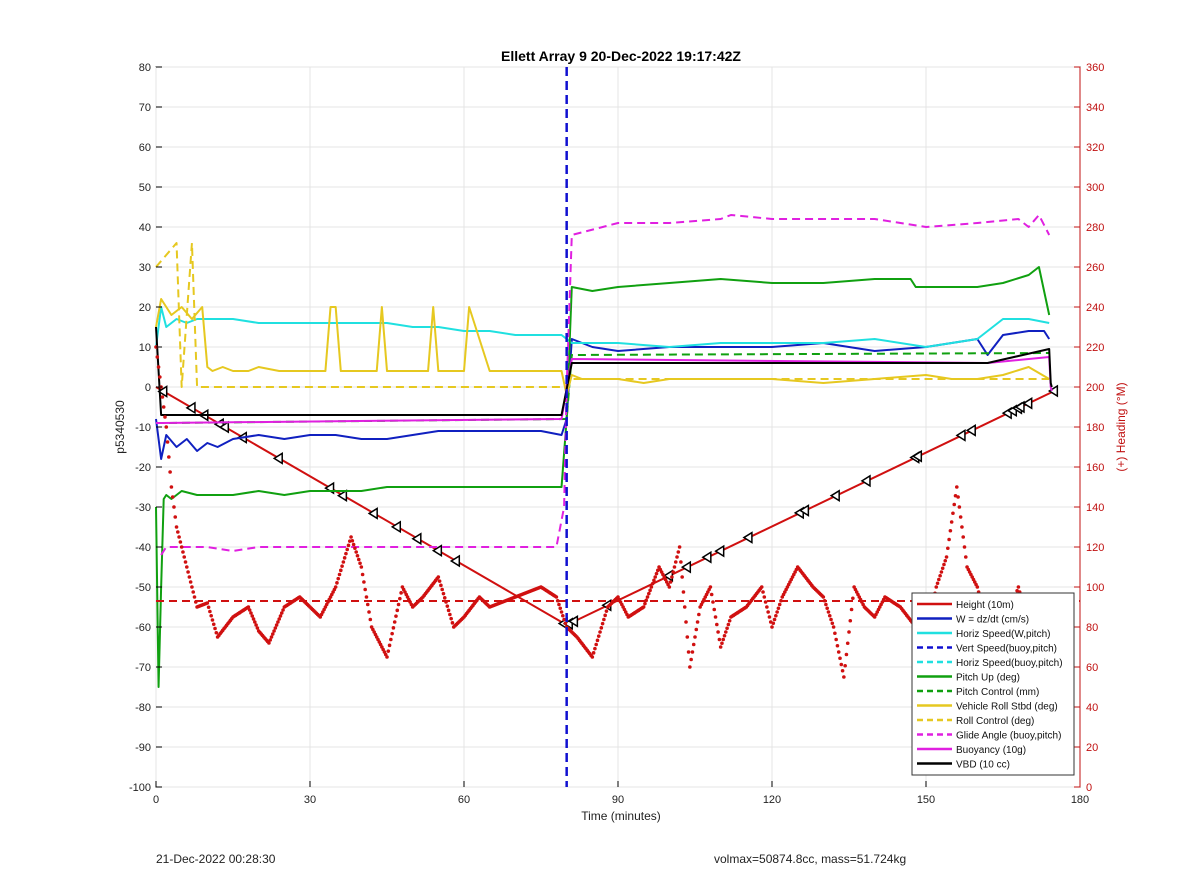  I want to click on legend-entry: Pitch Up (deg), so click(988, 678).